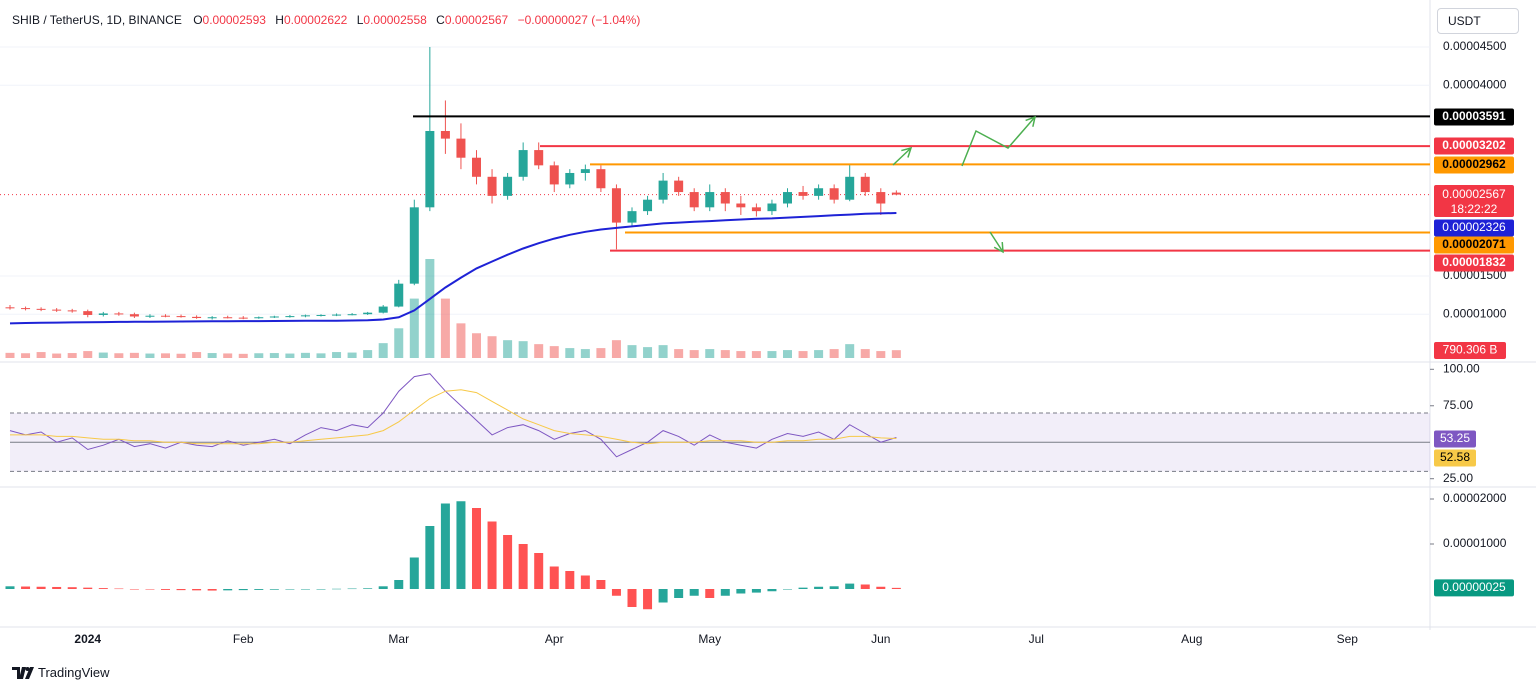  Describe the element at coordinates (74, 672) in the screenshot. I see `brand-name: TradingView` at that location.